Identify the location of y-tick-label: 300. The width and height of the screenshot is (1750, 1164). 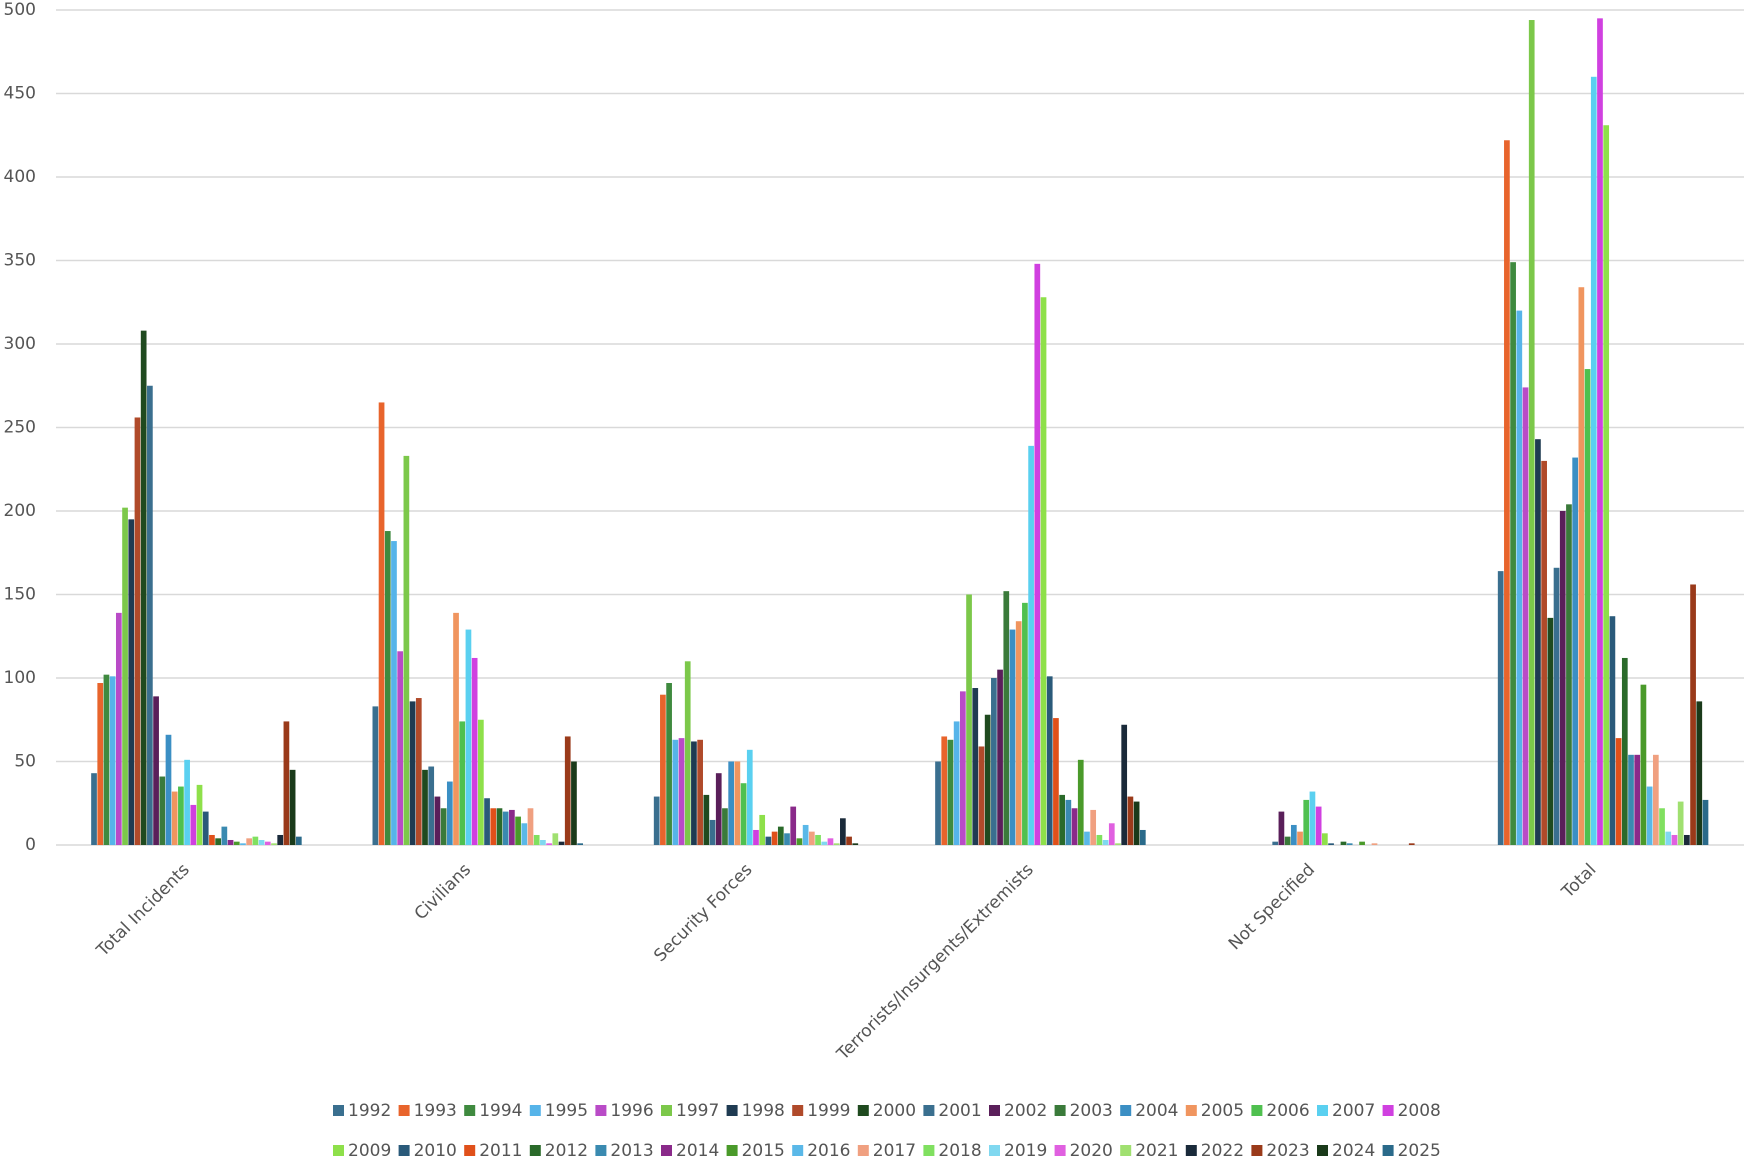
(20, 344).